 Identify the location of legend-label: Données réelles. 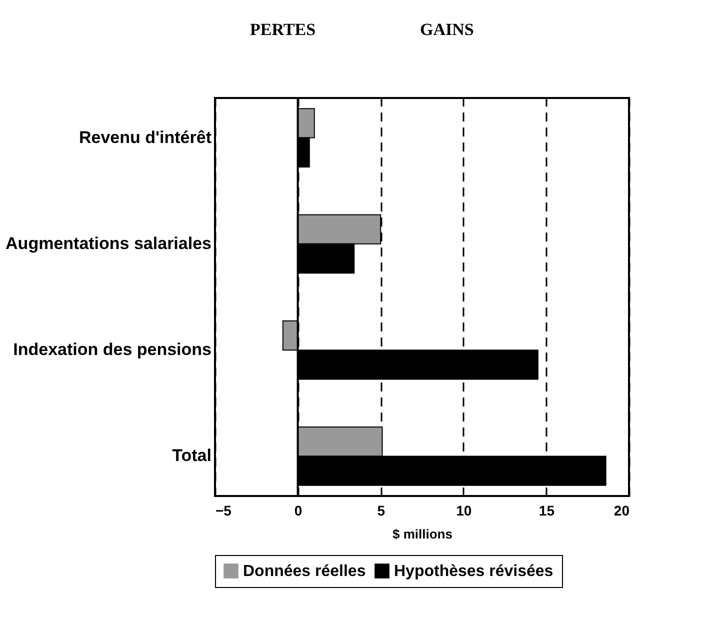
(304, 571).